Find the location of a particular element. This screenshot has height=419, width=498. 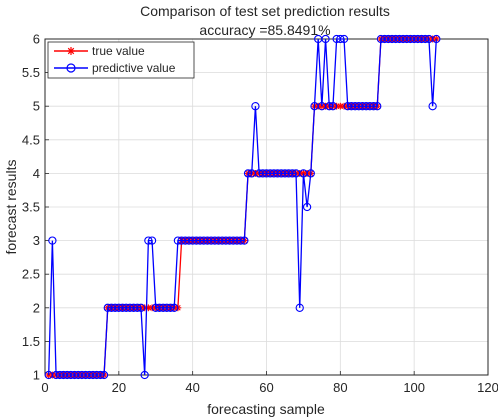

x-tick-label: 40 is located at coordinates (192, 387).